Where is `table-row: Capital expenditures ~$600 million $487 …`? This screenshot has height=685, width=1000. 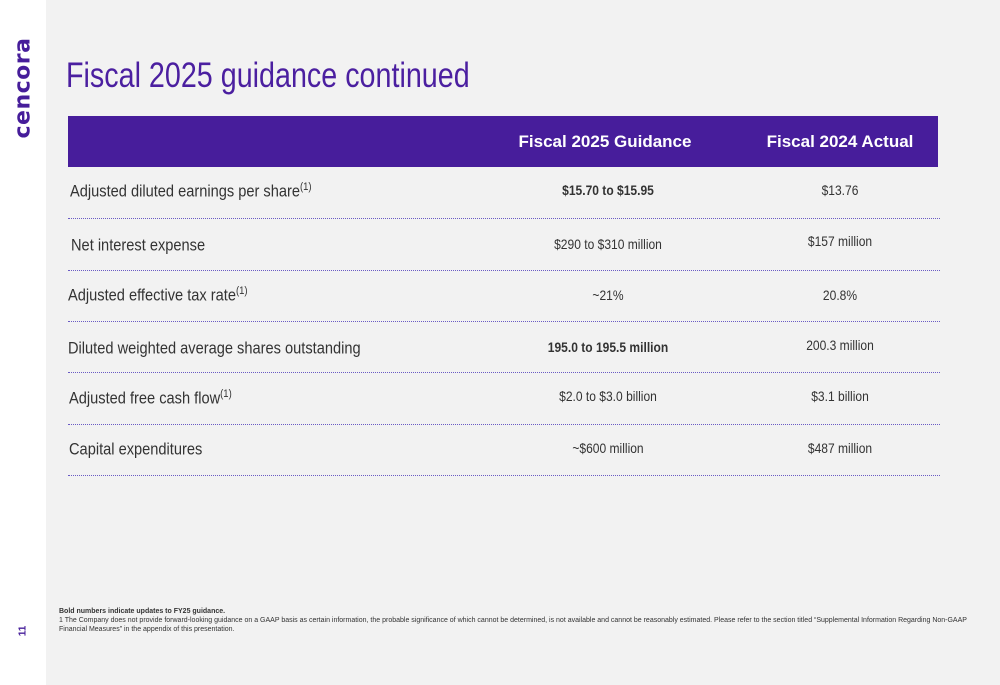 table-row: Capital expenditures ~$600 million $487 … is located at coordinates (504, 450).